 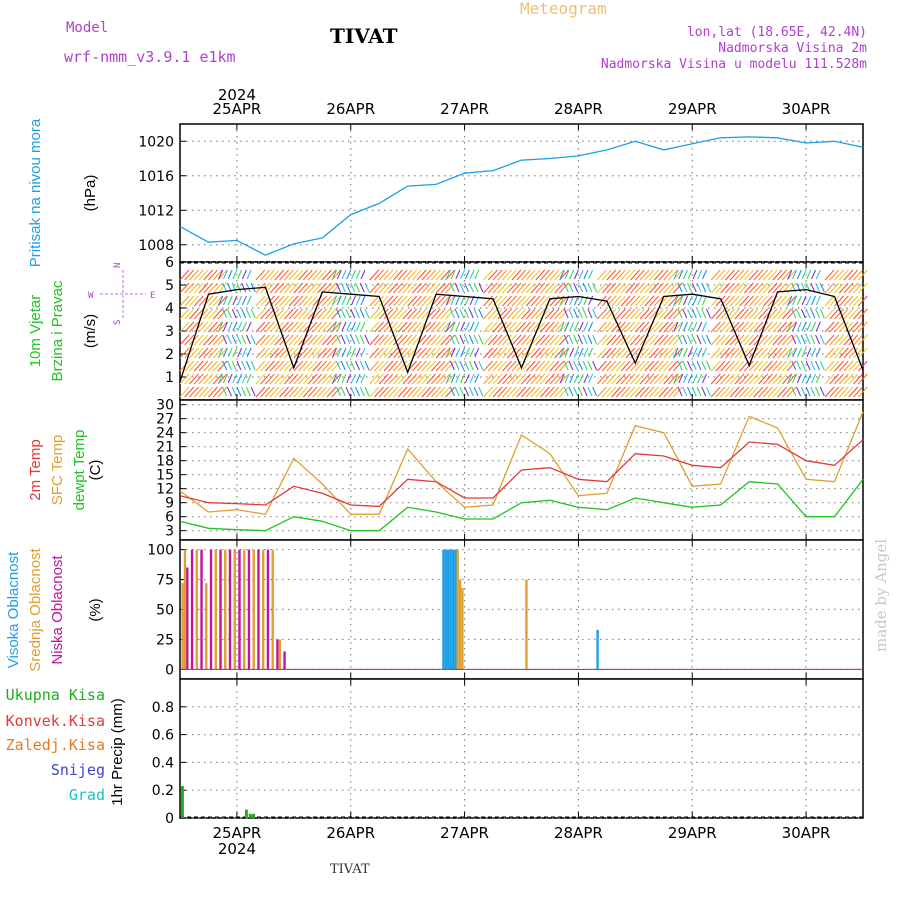 I want to click on precip-legend-item: Snijeg, so click(x=78, y=770).